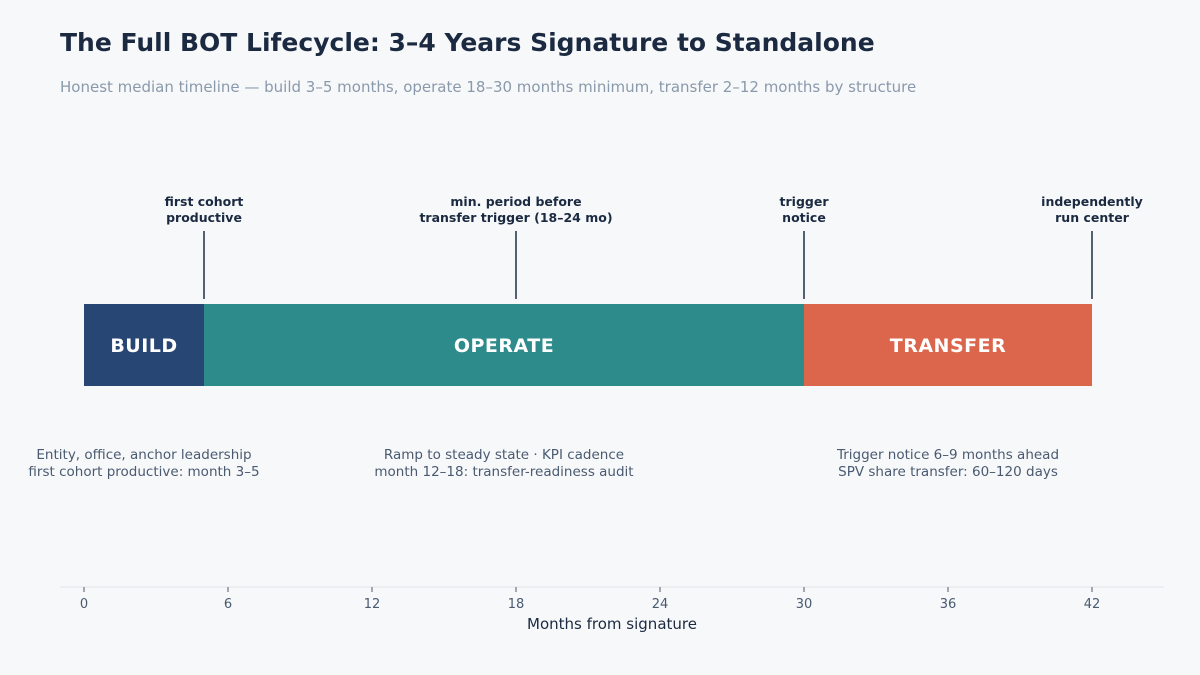 The image size is (1200, 675). I want to click on milestone-label: first cohort, so click(204, 201).